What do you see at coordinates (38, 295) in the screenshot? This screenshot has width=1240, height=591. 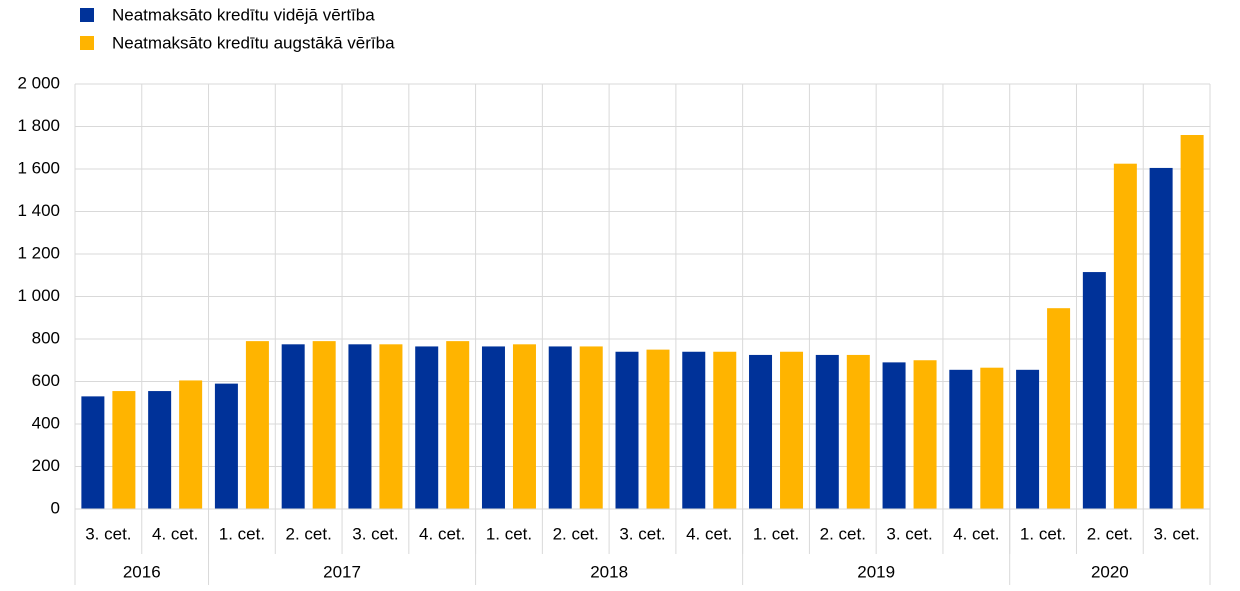 I see `y-tick-label: 1 000` at bounding box center [38, 295].